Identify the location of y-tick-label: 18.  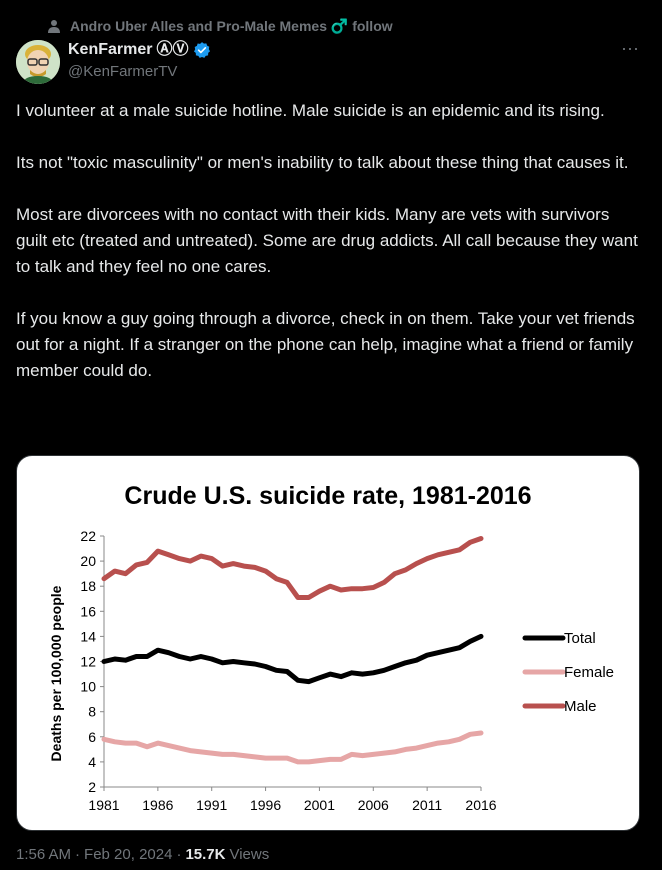
(88, 586).